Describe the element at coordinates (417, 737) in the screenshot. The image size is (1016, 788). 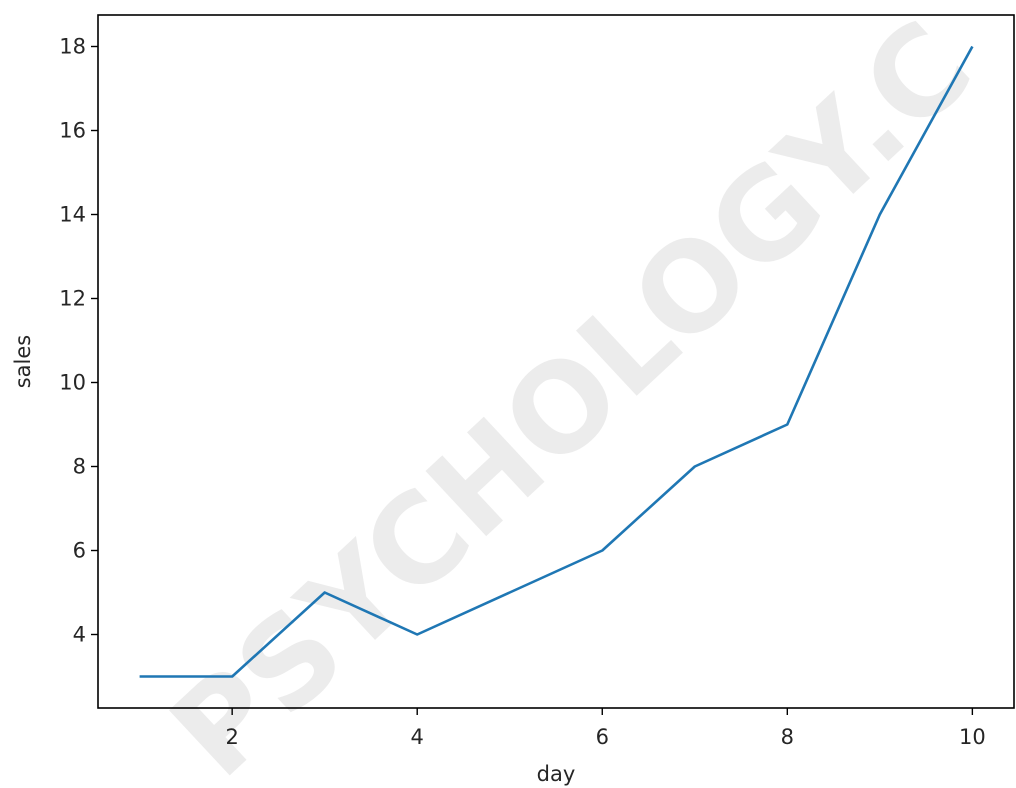
I see `x-tick-label-1: 4` at that location.